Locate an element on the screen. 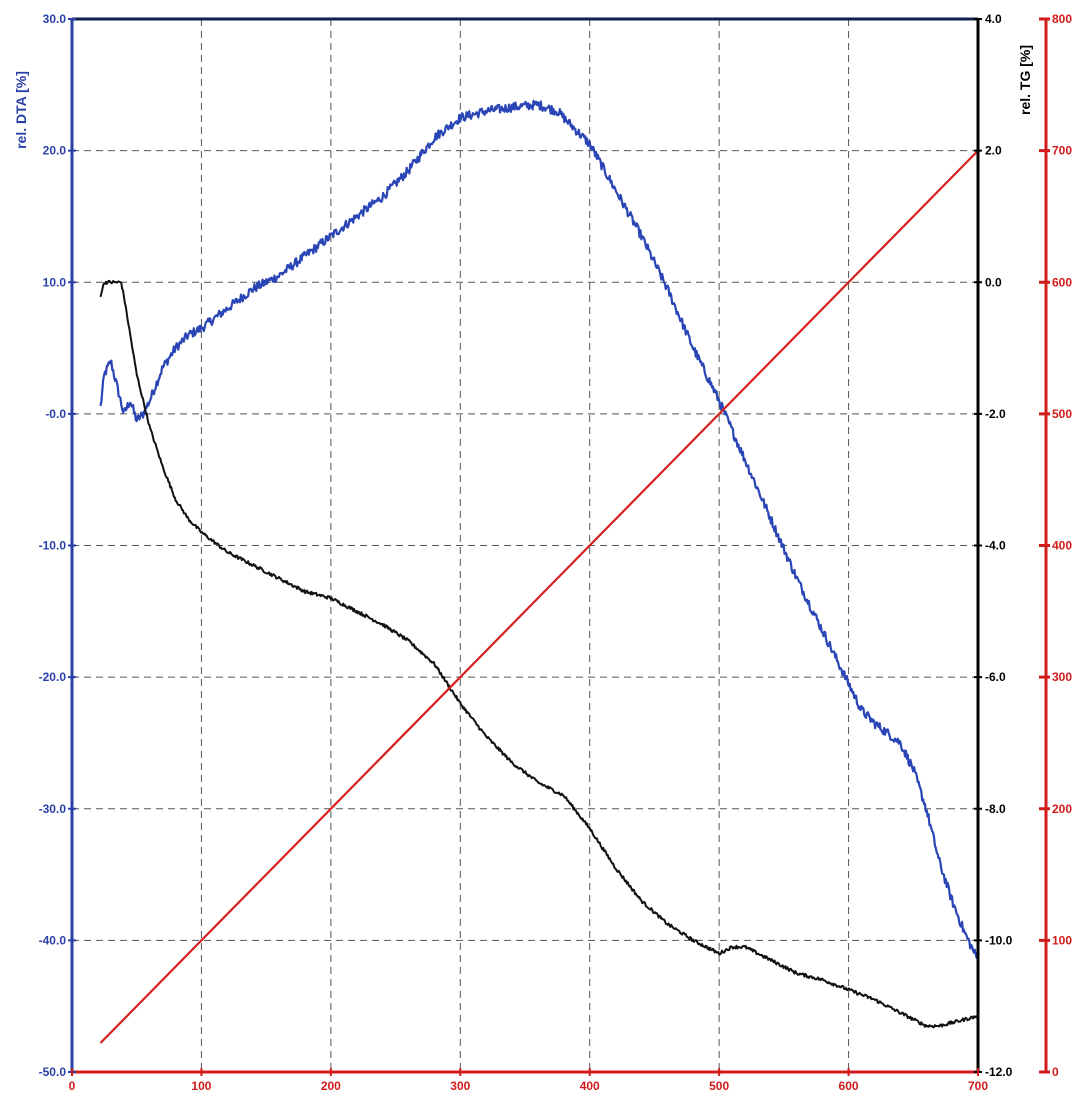 Image resolution: width=1086 pixels, height=1099 pixels. dta-tick-label: -50.0 is located at coordinates (53, 1072).